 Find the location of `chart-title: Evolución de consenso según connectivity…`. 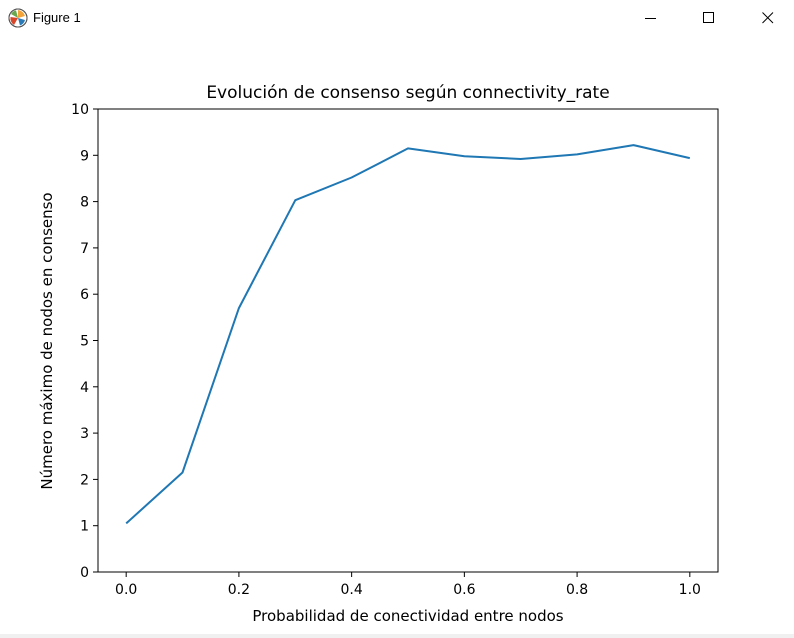

chart-title: Evolución de consenso según connectivity… is located at coordinates (407, 93).